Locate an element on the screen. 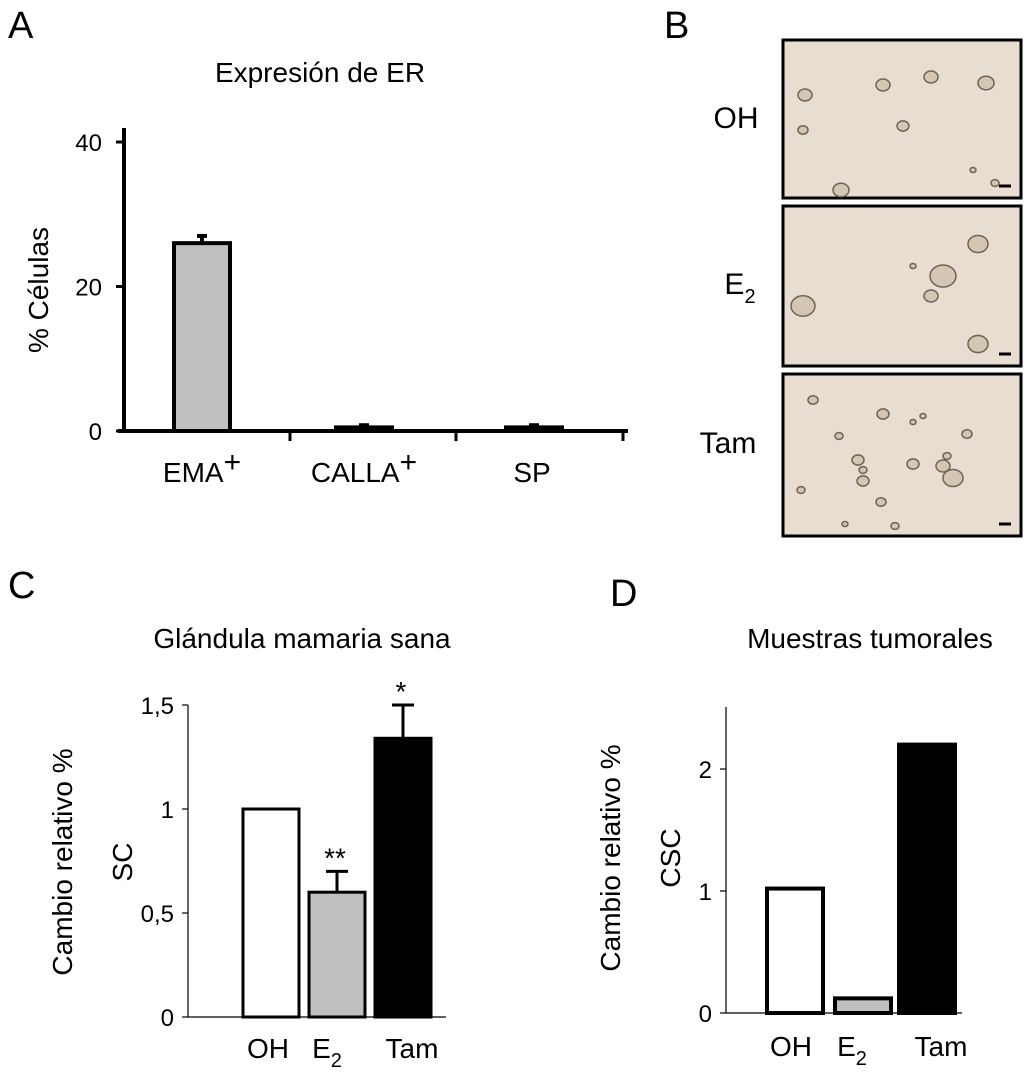 This screenshot has width=1024, height=1082. chart-a-title: Expresión de ER is located at coordinates (320, 72).